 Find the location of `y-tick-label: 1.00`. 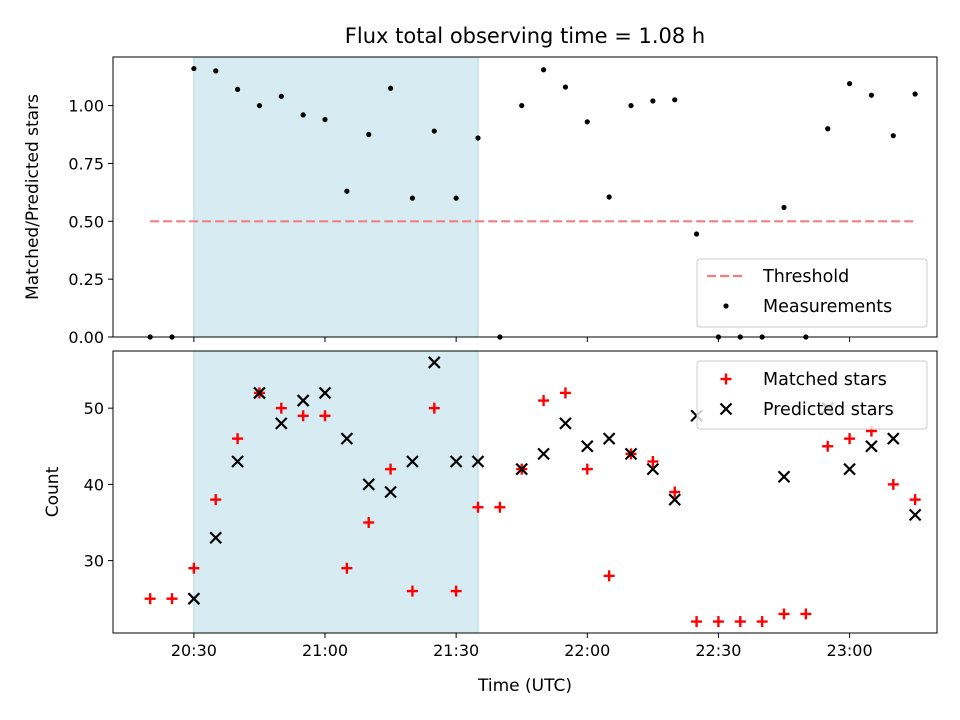

y-tick-label: 1.00 is located at coordinates (86, 106).